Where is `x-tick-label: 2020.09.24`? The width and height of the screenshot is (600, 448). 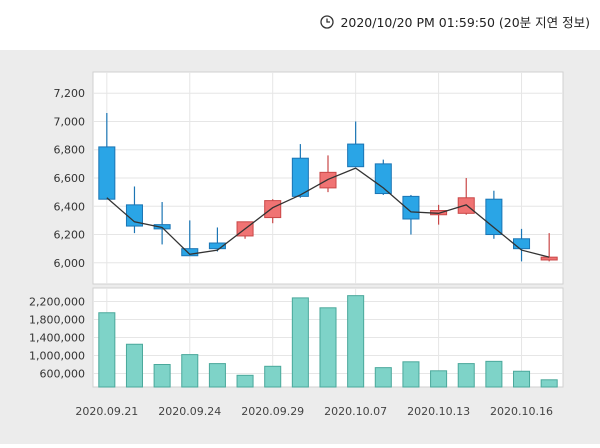 x-tick-label: 2020.09.24 is located at coordinates (189, 411).